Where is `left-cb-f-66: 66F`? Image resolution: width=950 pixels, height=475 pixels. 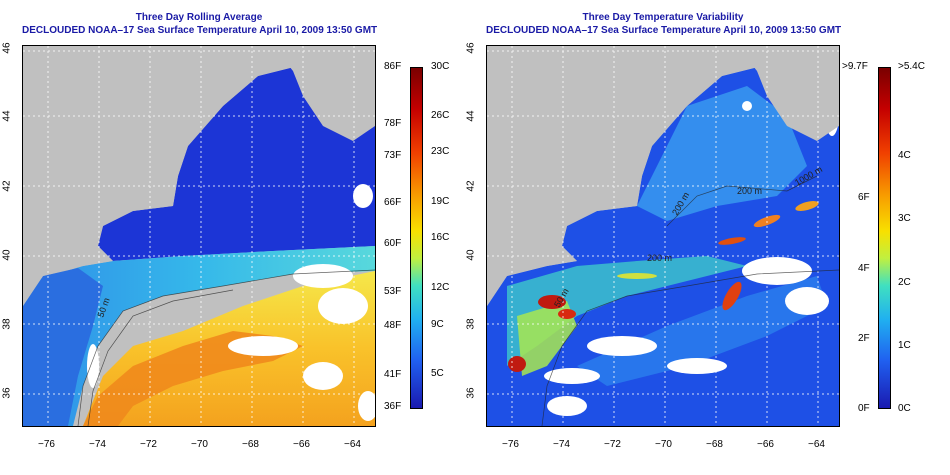
left-cb-f-66: 66F is located at coordinates (393, 202).